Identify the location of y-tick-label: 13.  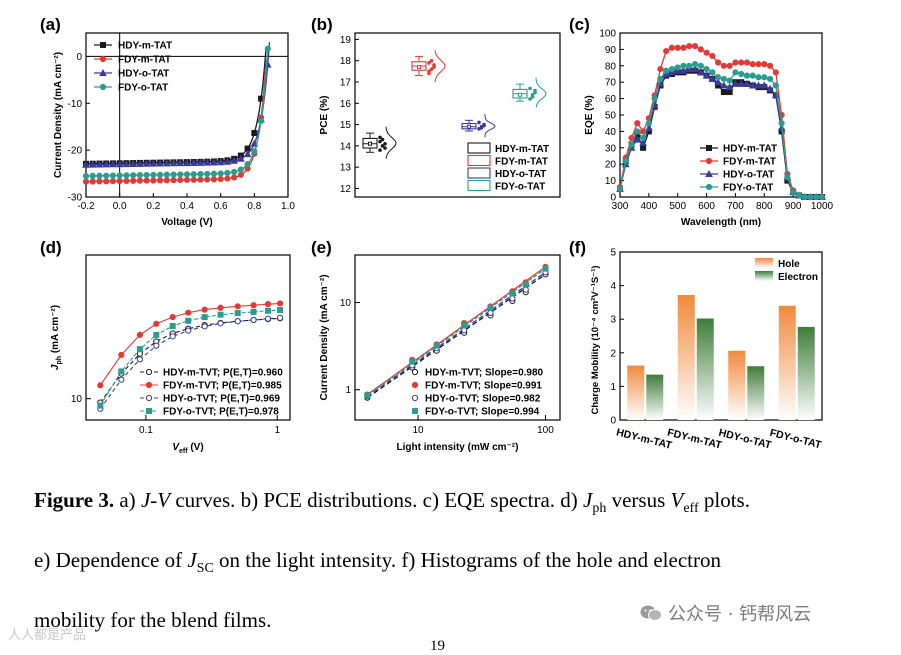
(346, 168).